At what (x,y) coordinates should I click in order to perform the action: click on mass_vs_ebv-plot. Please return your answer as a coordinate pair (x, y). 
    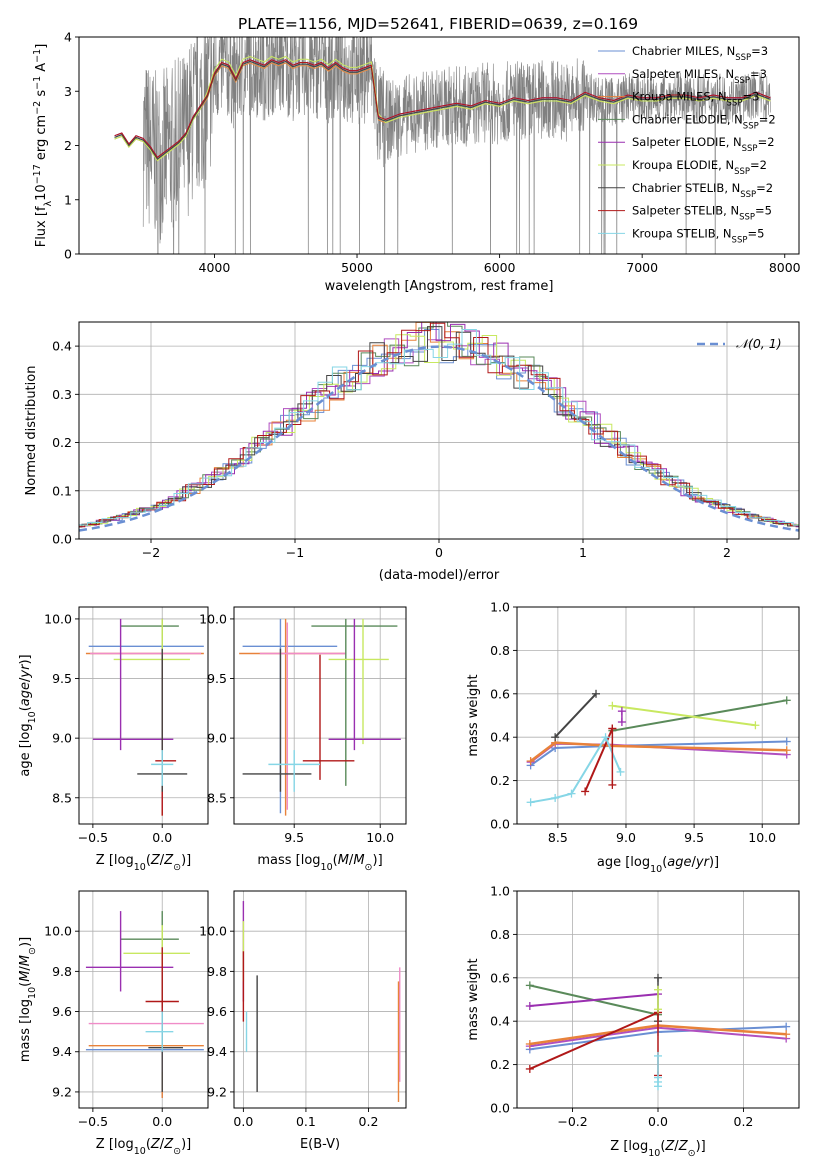
    Looking at the image, I should click on (321, 1001).